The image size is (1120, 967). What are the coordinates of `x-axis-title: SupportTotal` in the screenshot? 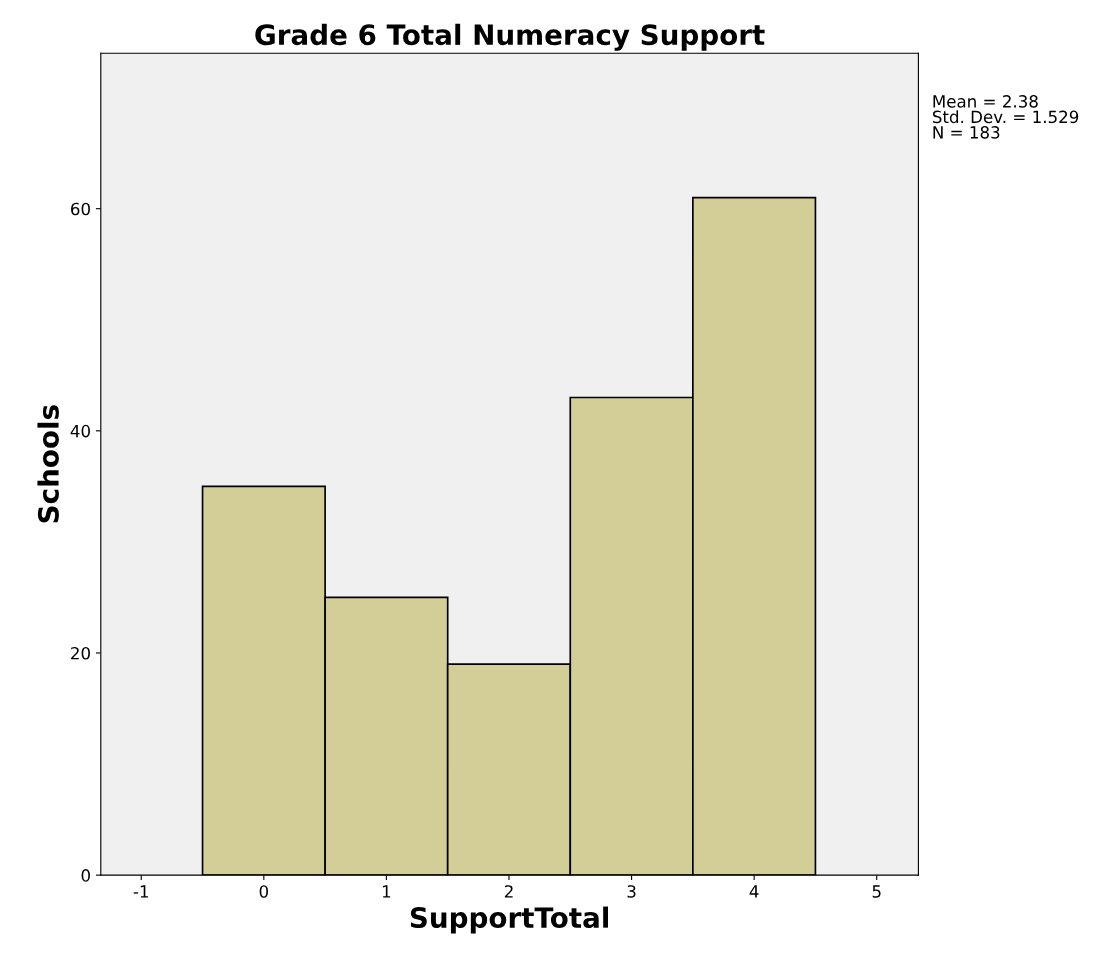 It's located at (509, 920).